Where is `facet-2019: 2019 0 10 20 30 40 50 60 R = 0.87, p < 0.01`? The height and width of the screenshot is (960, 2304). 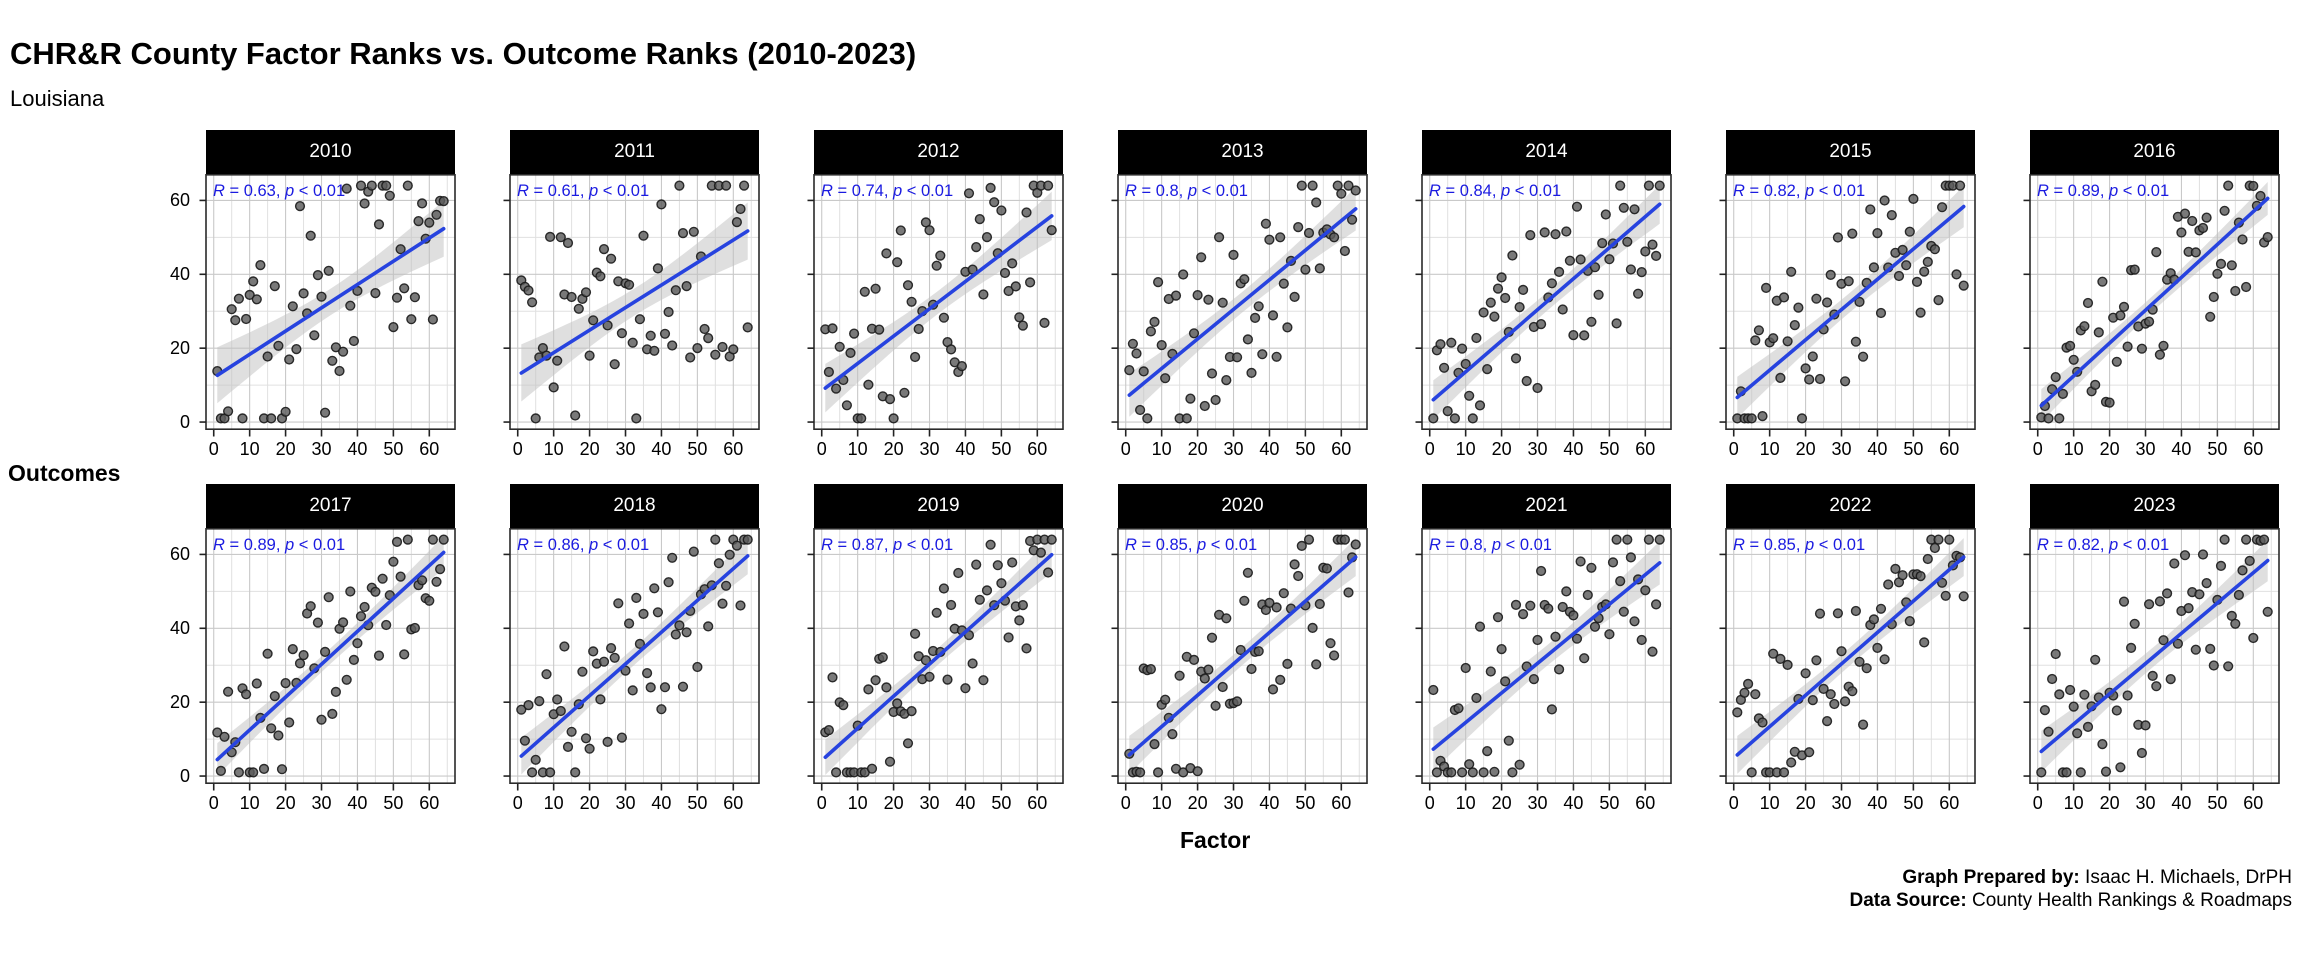 facet-2019: 2019 0 10 20 30 40 50 60 R = 0.87, p < 0.01 is located at coordinates (935, 650).